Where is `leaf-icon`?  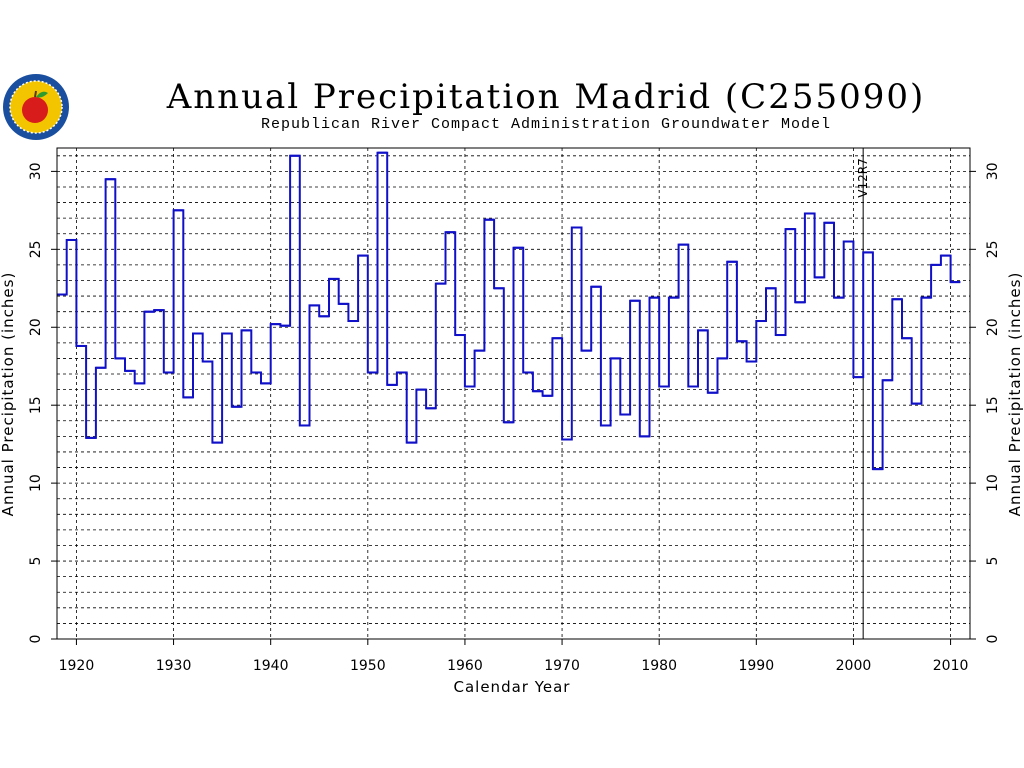 leaf-icon is located at coordinates (42, 94).